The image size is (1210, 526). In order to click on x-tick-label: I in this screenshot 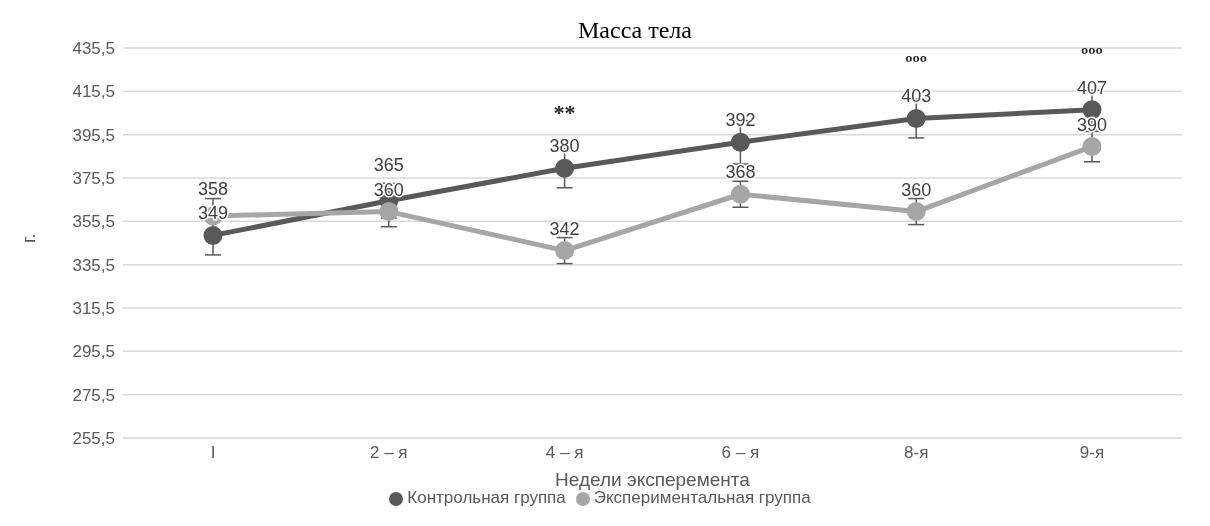, I will do `click(213, 453)`.